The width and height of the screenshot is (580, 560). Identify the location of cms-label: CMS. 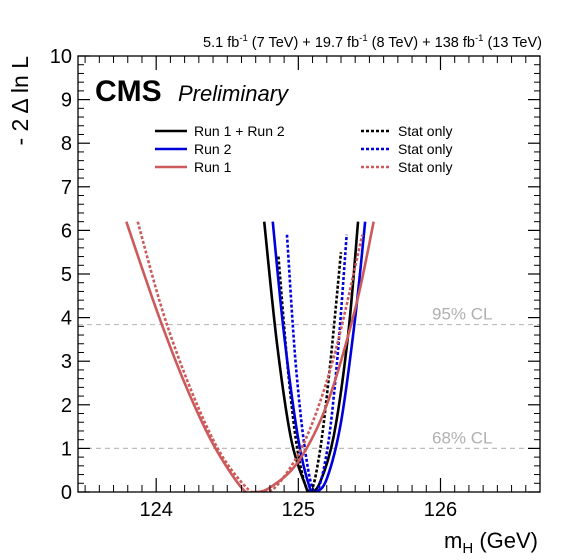
(128, 91).